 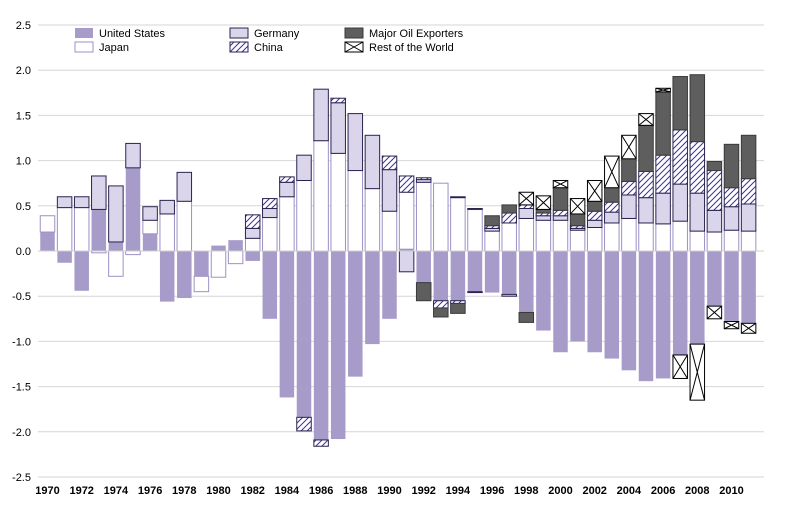 What do you see at coordinates (423, 491) in the screenshot?
I see `x-tick-label: 1992` at bounding box center [423, 491].